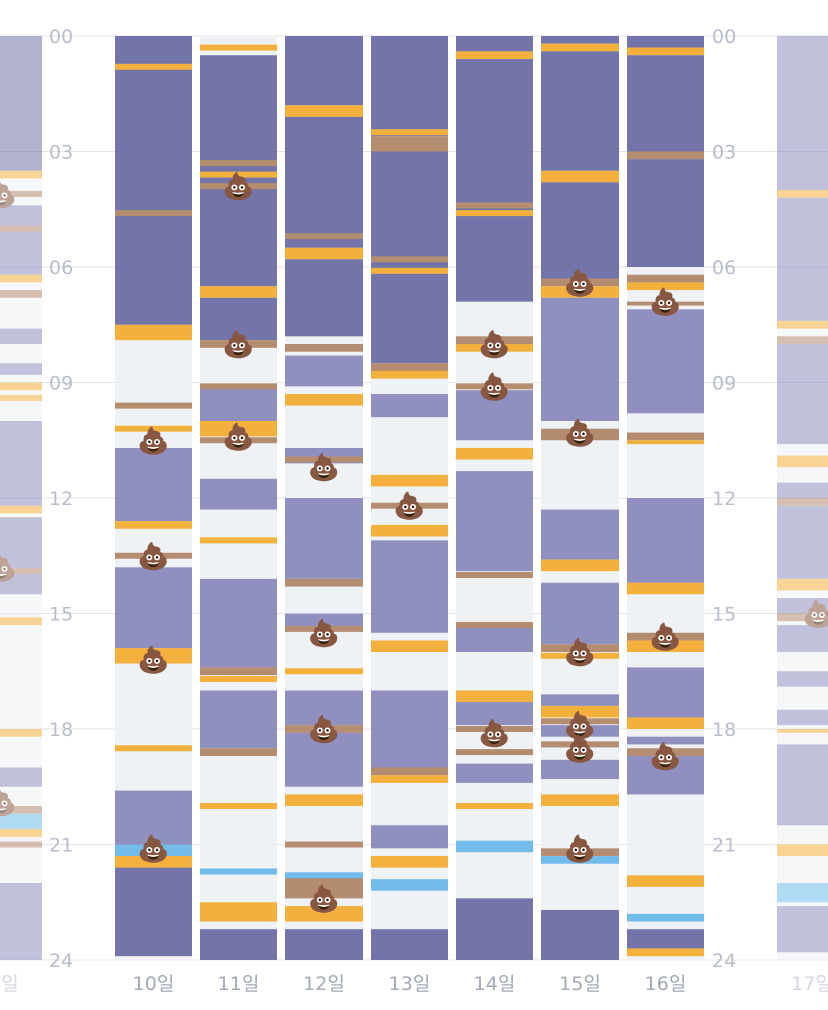 This screenshot has height=1010, width=828. Describe the element at coordinates (724, 384) in the screenshot. I see `hour-tick-label: 09` at that location.